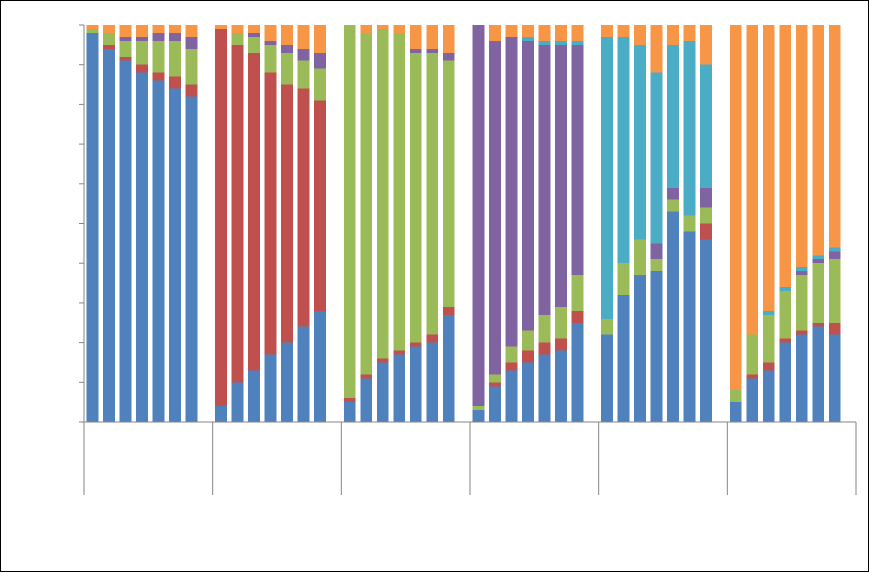 The width and height of the screenshot is (869, 573). I want to click on bar-segment-g3-b7-s3, so click(448, 183).